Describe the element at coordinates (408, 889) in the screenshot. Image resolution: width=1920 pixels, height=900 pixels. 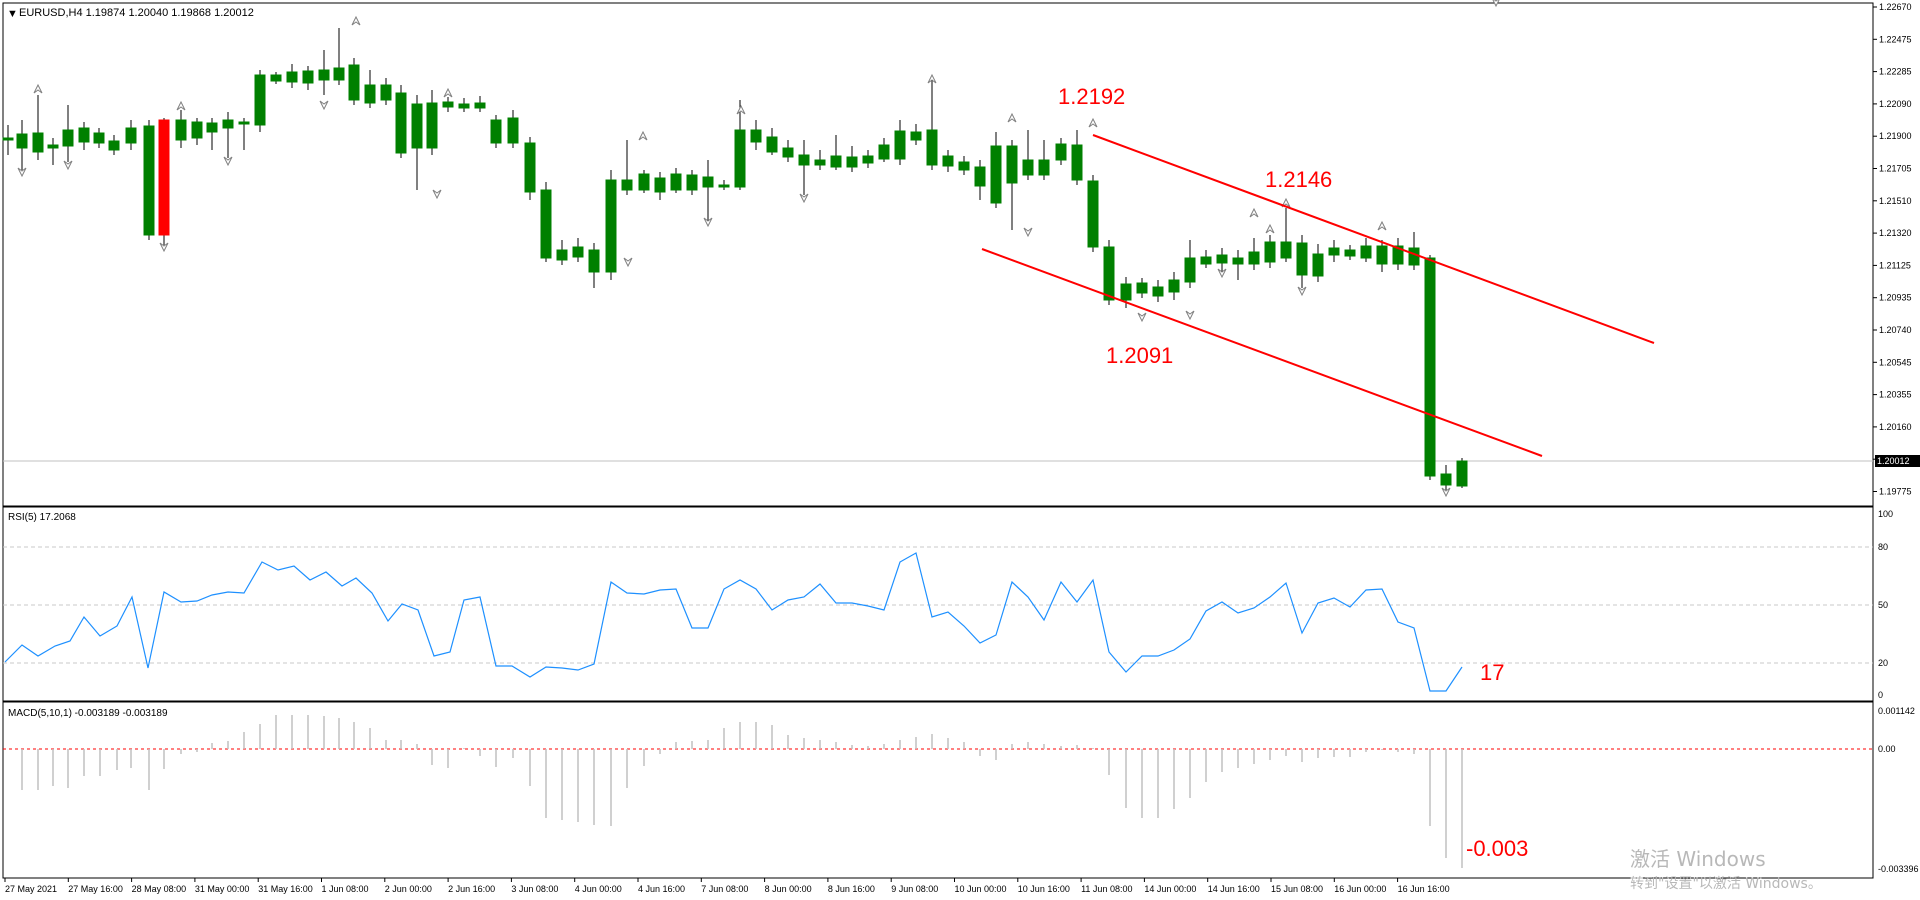
I see `time-tick-label: 2 Jun 00:00` at that location.